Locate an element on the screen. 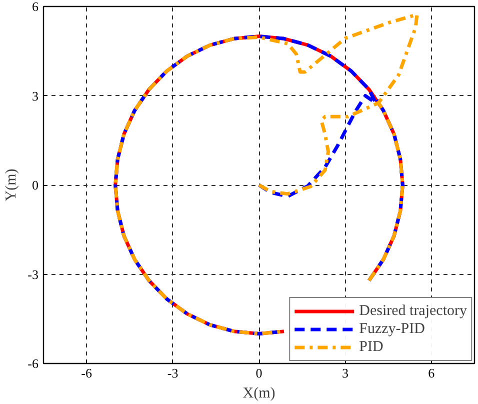 This screenshot has width=478, height=404. y-tick-label: 6 is located at coordinates (35, 7).